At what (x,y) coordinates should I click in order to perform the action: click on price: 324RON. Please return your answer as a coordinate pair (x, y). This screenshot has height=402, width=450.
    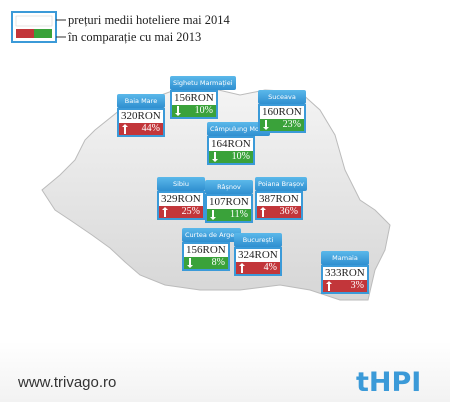
    Looking at the image, I should click on (258, 255).